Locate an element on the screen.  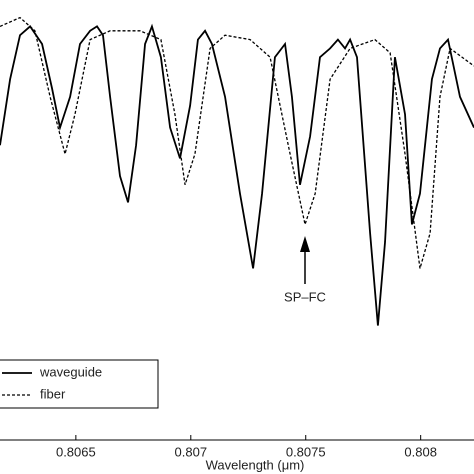
x-tick-label: 0.808 is located at coordinates (420, 451).